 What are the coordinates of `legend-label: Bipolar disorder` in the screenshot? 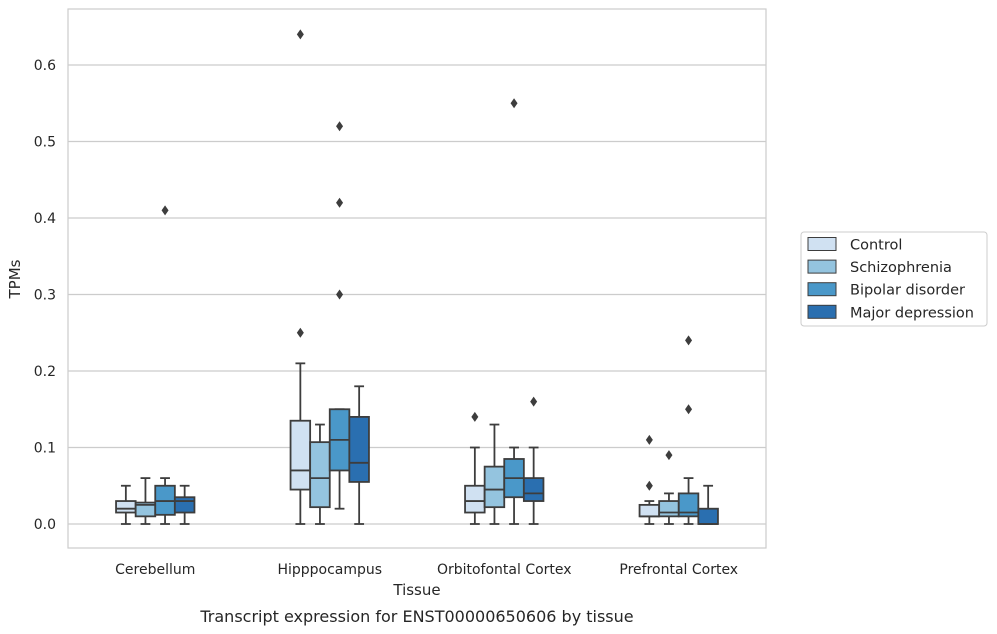 It's located at (907, 291).